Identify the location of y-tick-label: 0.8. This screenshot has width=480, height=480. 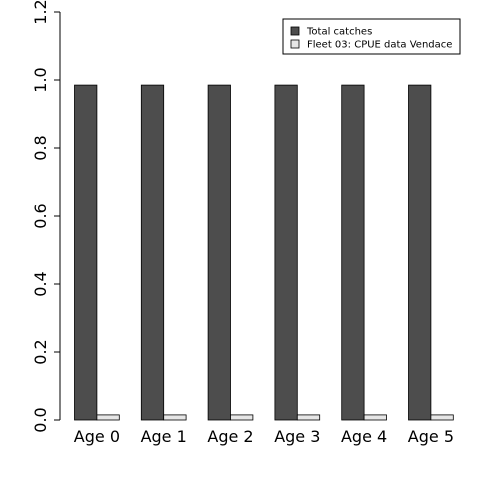
(40, 147).